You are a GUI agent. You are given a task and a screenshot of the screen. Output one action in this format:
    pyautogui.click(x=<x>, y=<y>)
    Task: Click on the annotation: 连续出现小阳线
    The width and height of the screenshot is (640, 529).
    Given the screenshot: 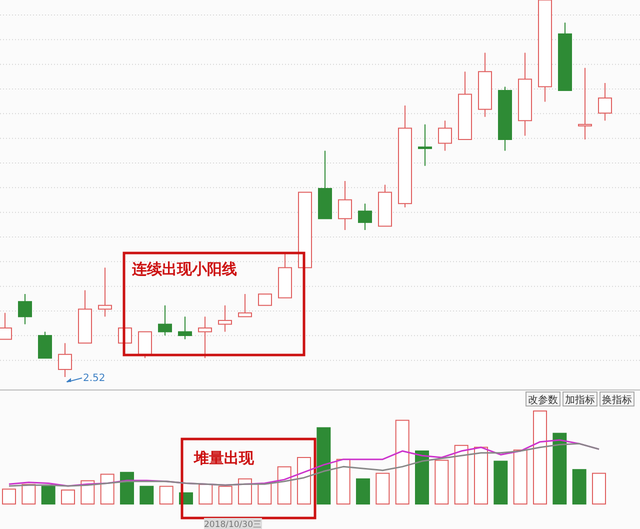 What is the action you would take?
    pyautogui.click(x=184, y=269)
    